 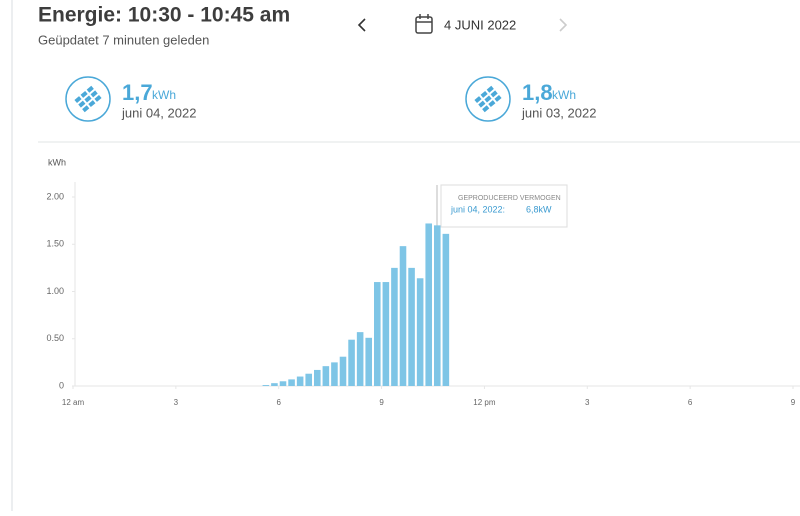 What do you see at coordinates (164, 15) in the screenshot?
I see `page-title: Energie: 10:30 - 10:45 am` at bounding box center [164, 15].